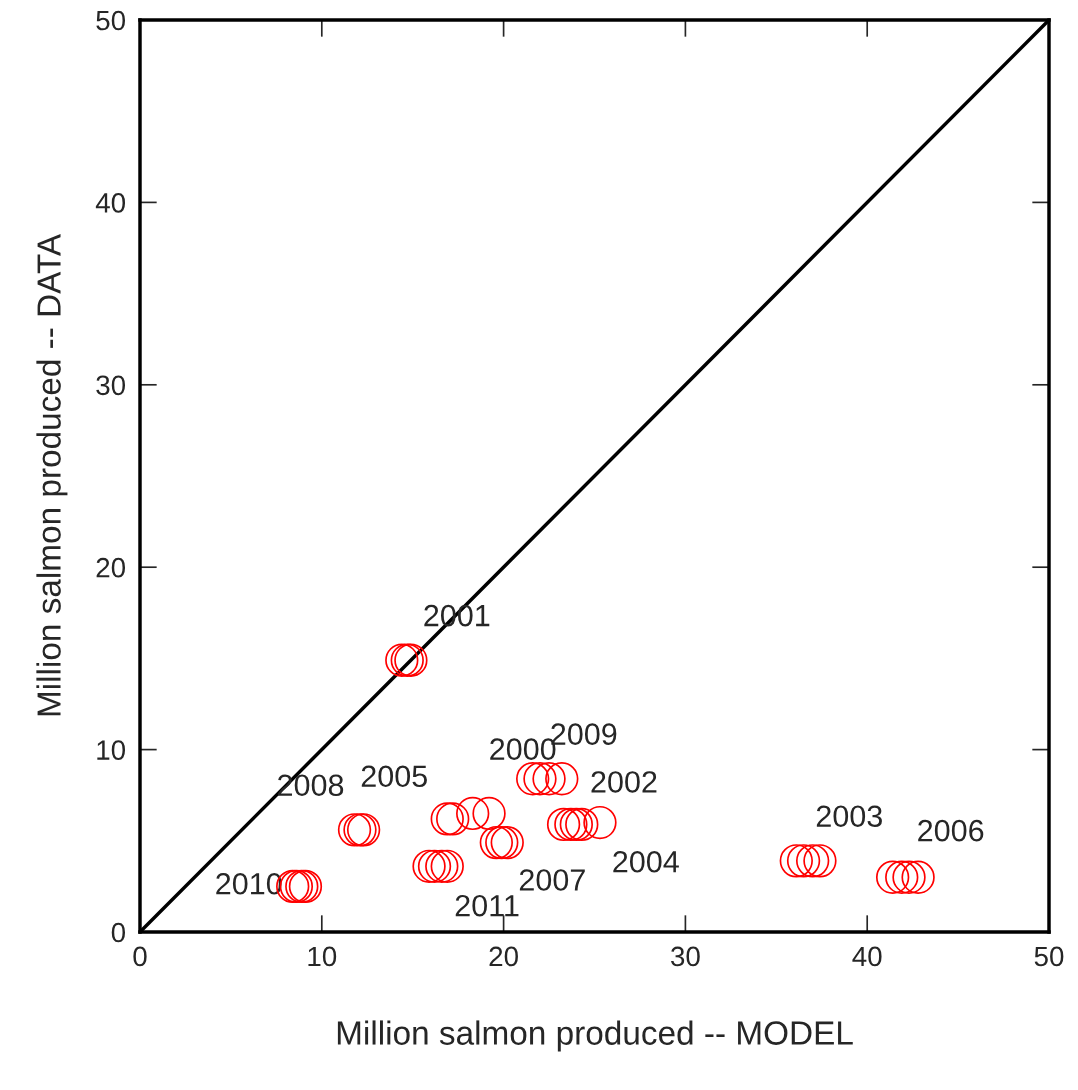 This screenshot has height=1090, width=1078. What do you see at coordinates (111, 385) in the screenshot?
I see `y-tick-label: 30` at bounding box center [111, 385].